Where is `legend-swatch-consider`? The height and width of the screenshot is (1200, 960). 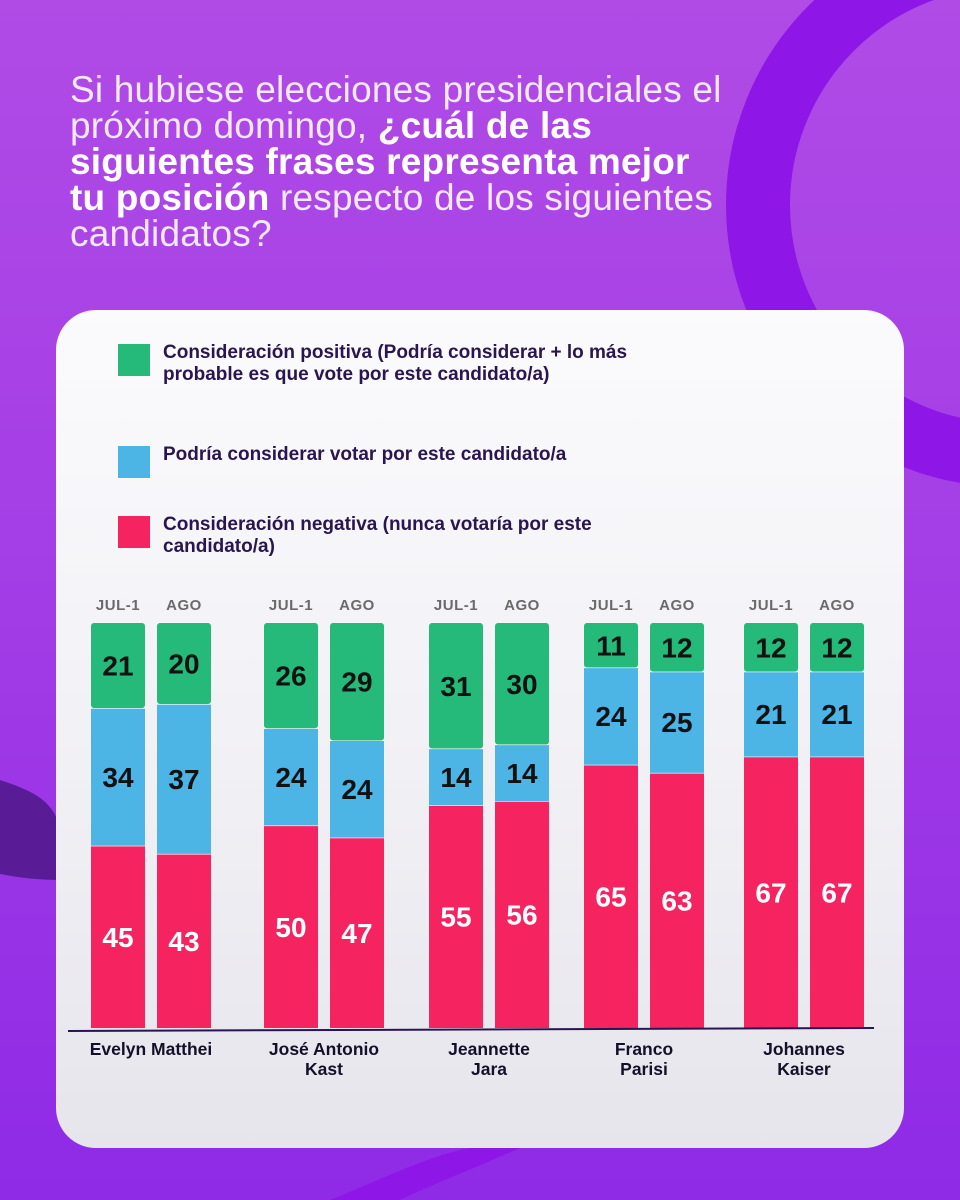 legend-swatch-consider is located at coordinates (134, 462).